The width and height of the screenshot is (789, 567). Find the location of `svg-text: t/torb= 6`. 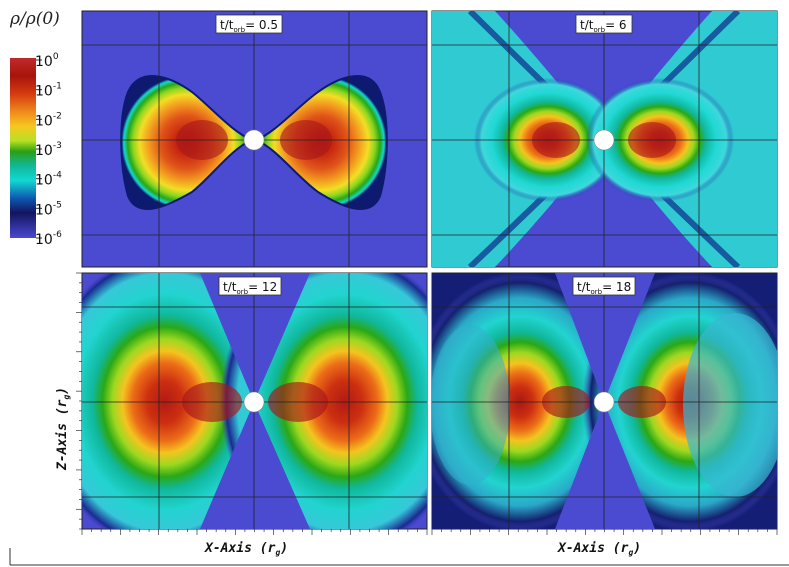

svg-text: t/torb= 6 is located at coordinates (603, 26).